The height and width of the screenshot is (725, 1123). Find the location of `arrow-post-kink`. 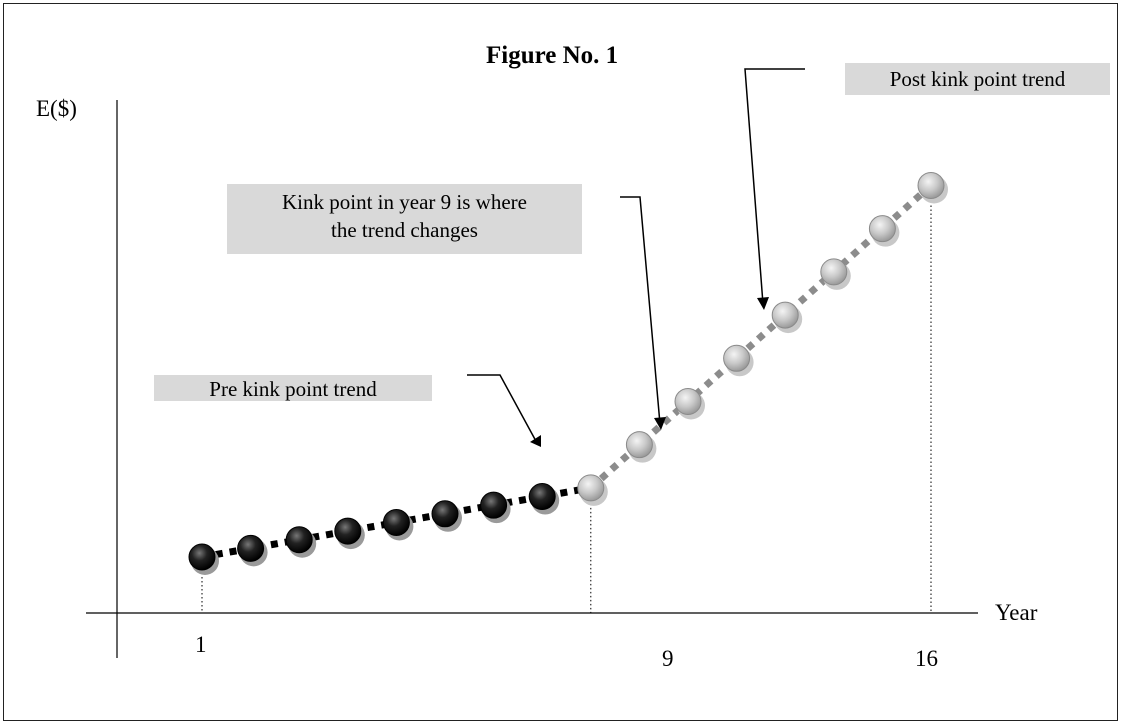

arrow-post-kink is located at coordinates (774, 186).